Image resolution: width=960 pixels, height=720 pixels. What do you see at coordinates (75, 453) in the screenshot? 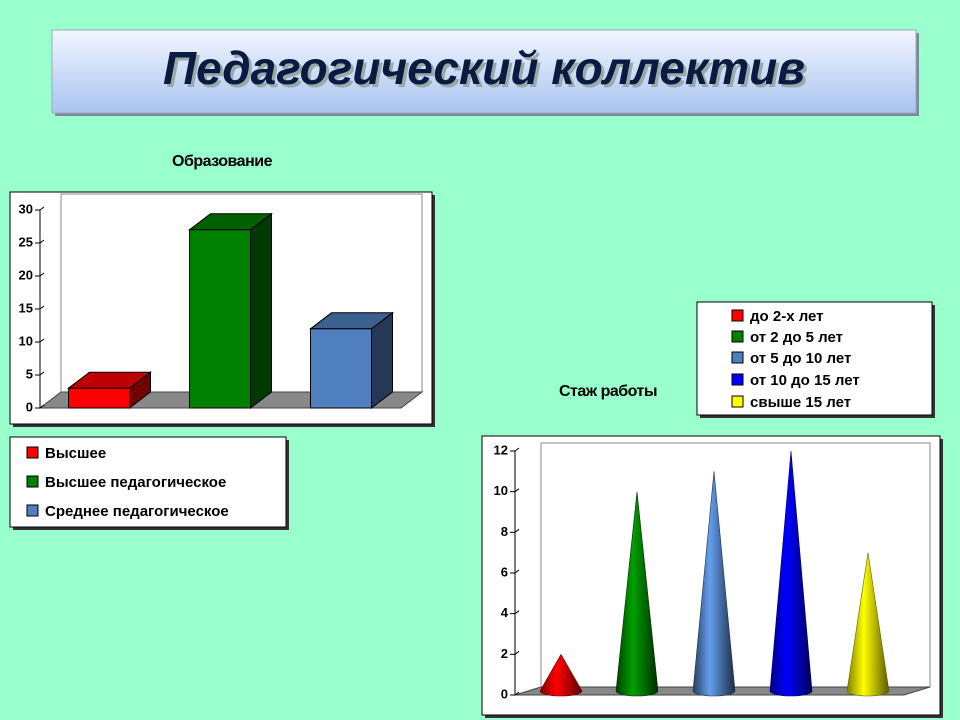
I see `legend-label: Высшее` at bounding box center [75, 453].